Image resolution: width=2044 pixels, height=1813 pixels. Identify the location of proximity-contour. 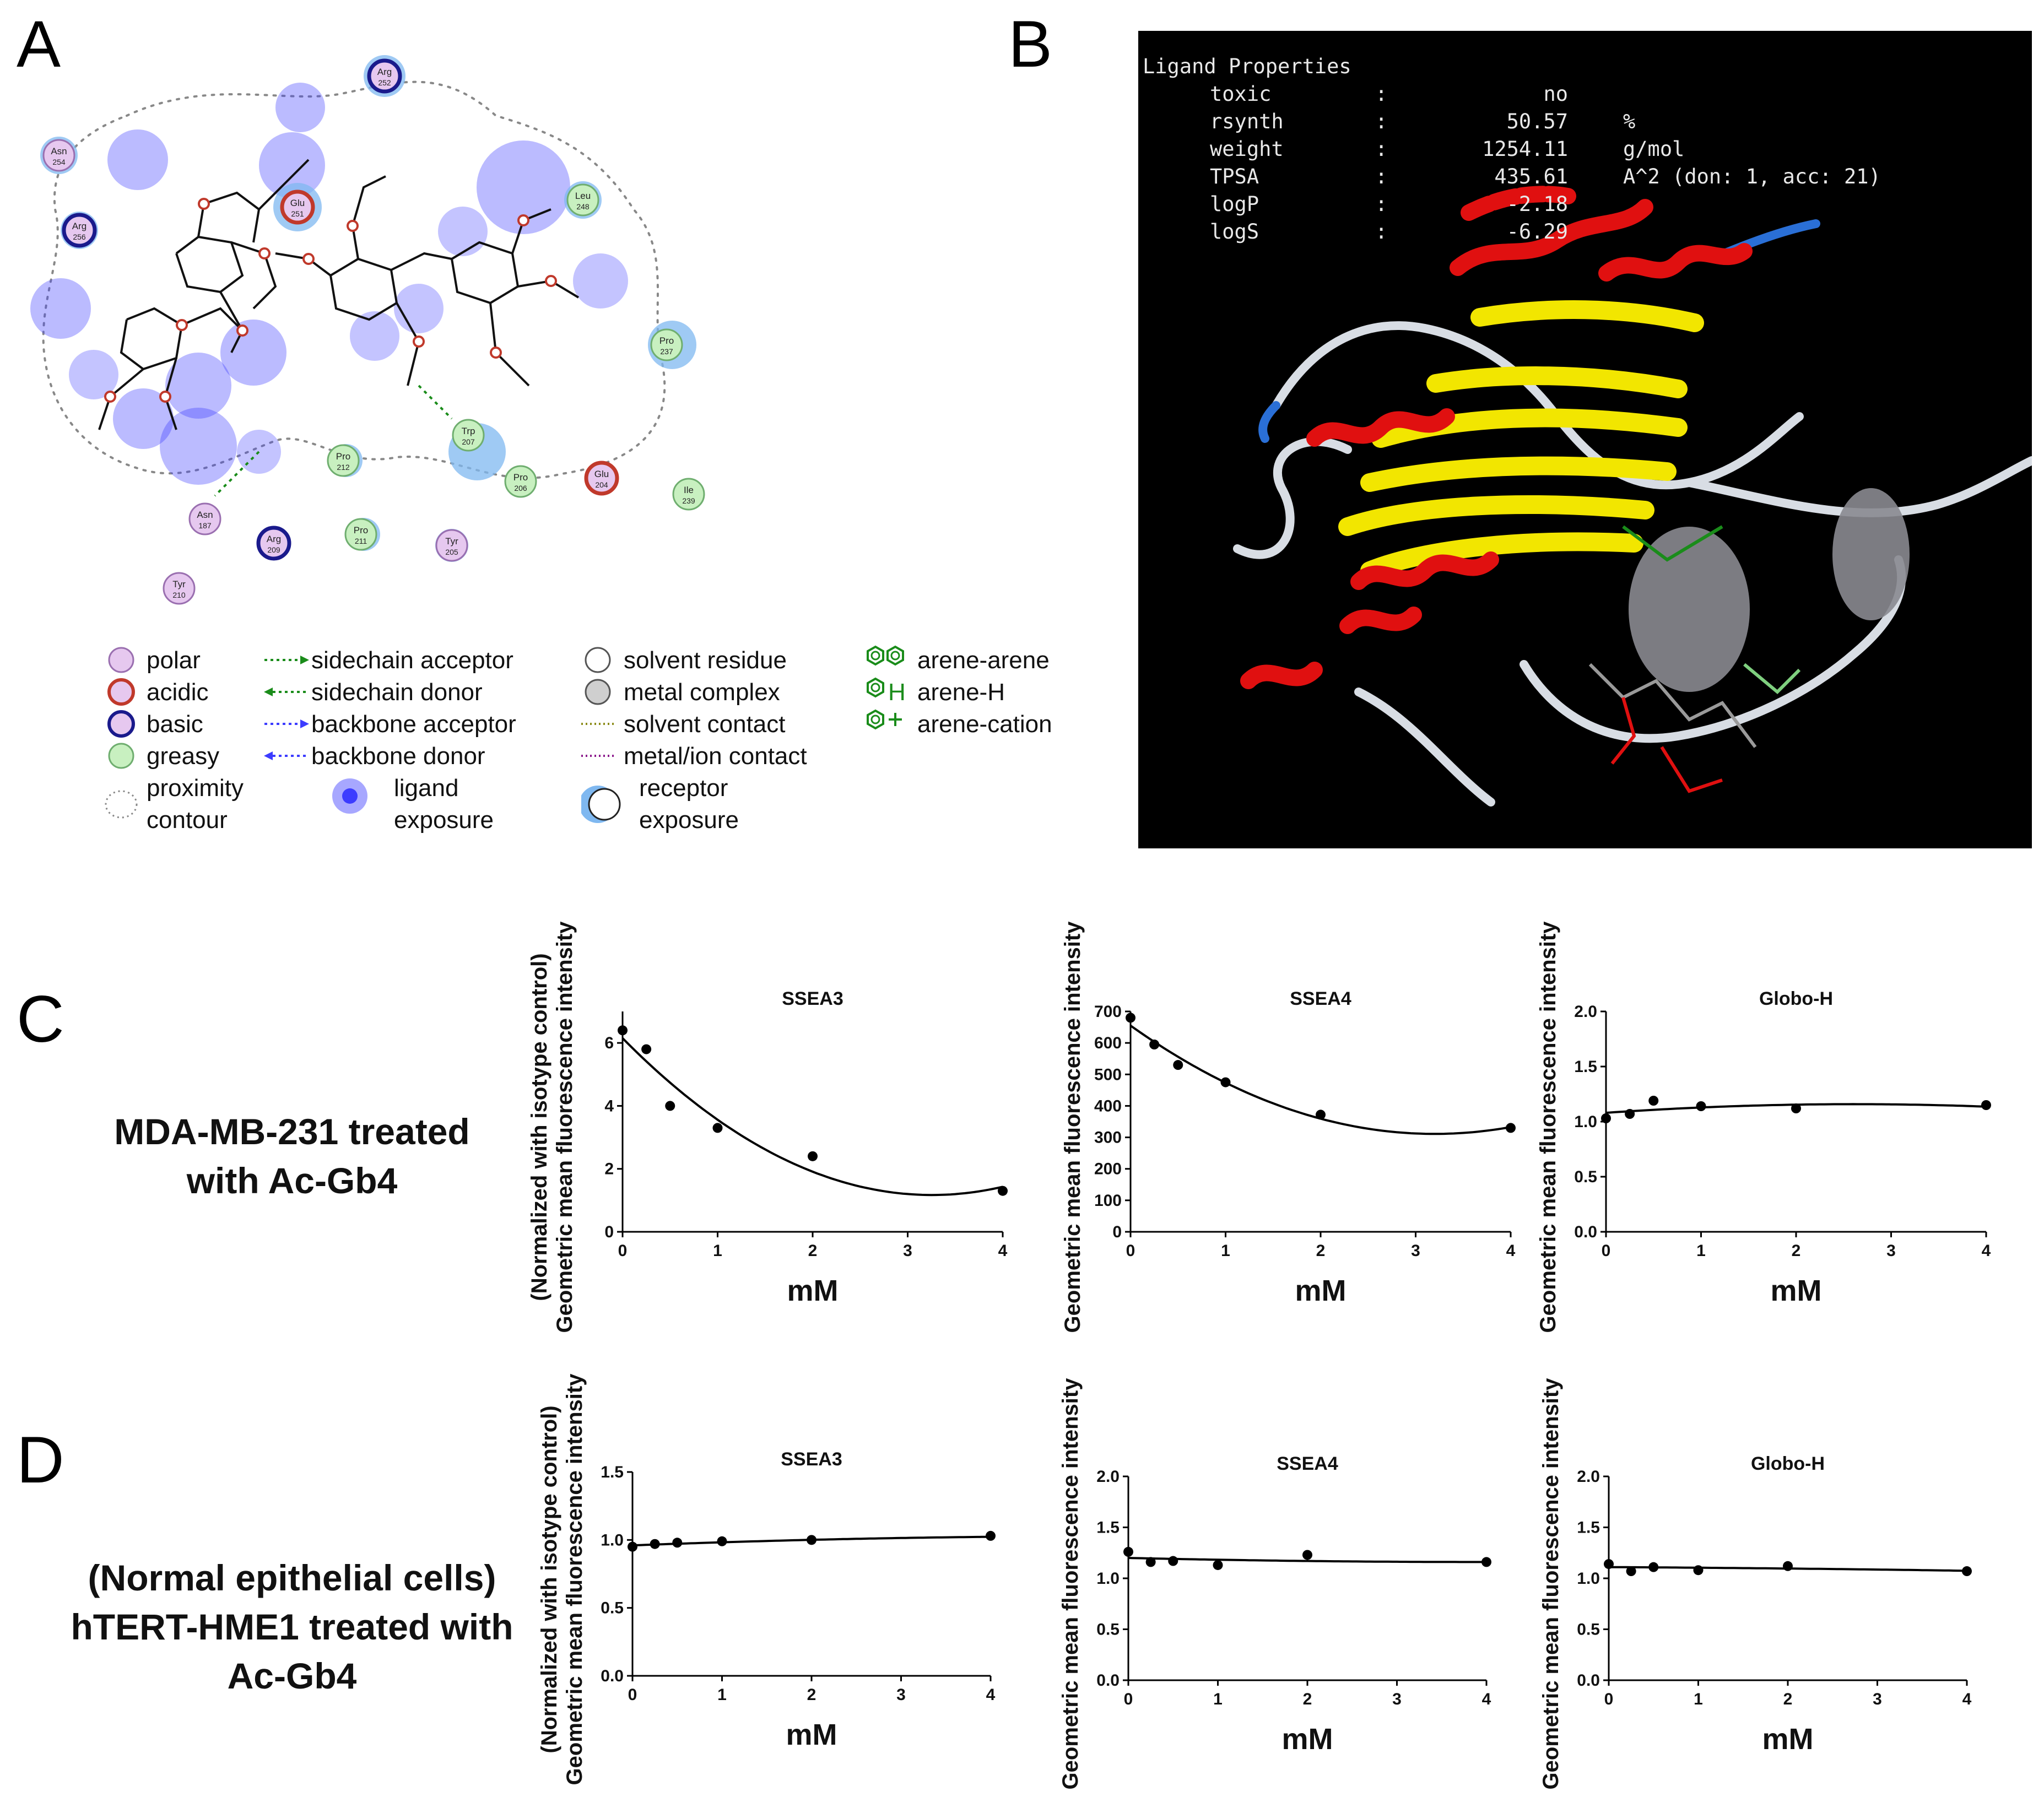
(354, 279).